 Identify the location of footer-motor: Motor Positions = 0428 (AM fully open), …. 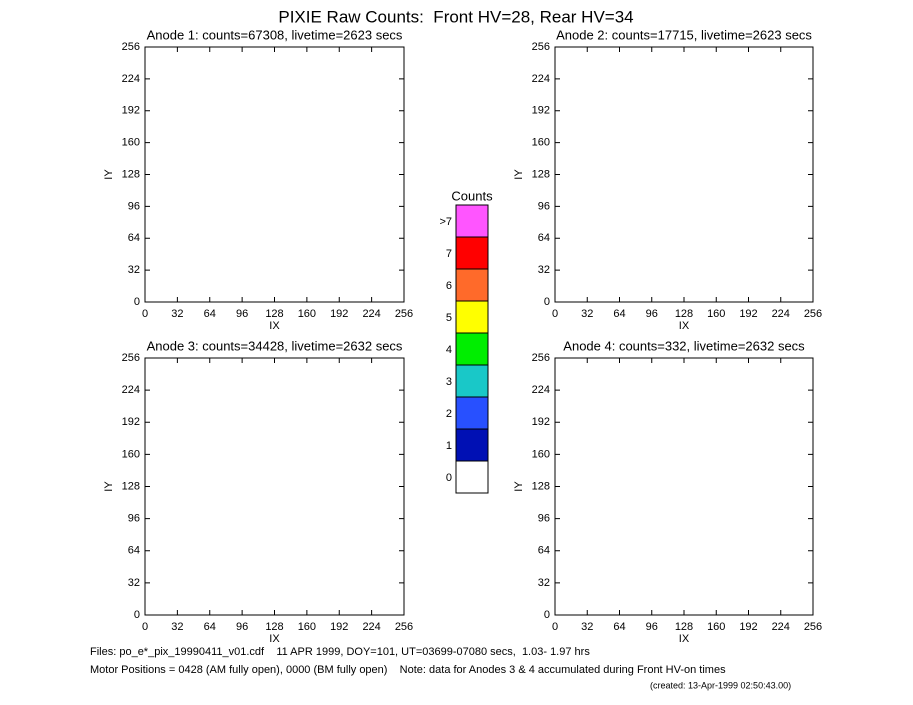
(408, 670).